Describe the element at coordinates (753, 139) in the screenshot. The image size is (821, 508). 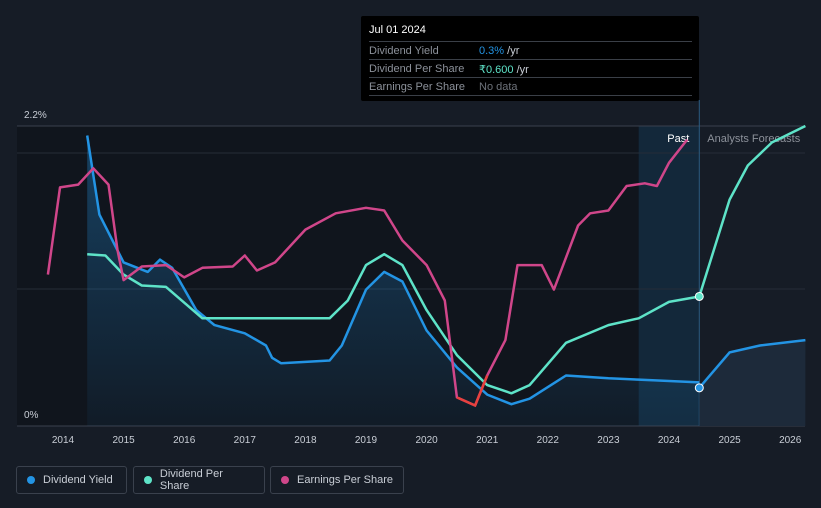
I see `forecast-label: Analysts Forecasts` at that location.